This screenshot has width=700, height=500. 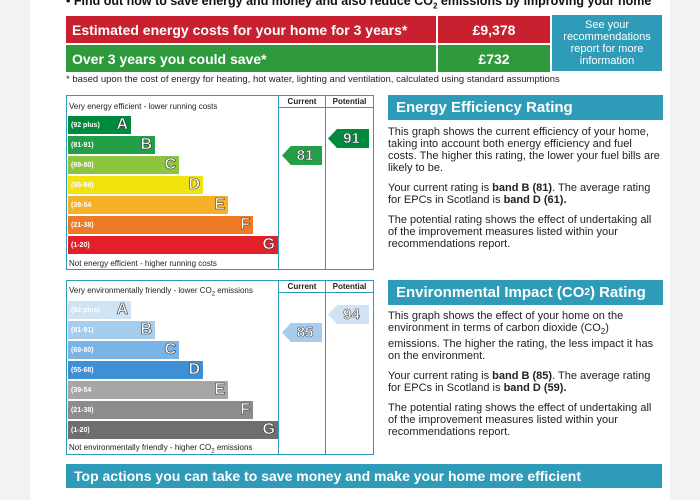 I want to click on energy-band-range: (81-91), so click(x=82, y=145).